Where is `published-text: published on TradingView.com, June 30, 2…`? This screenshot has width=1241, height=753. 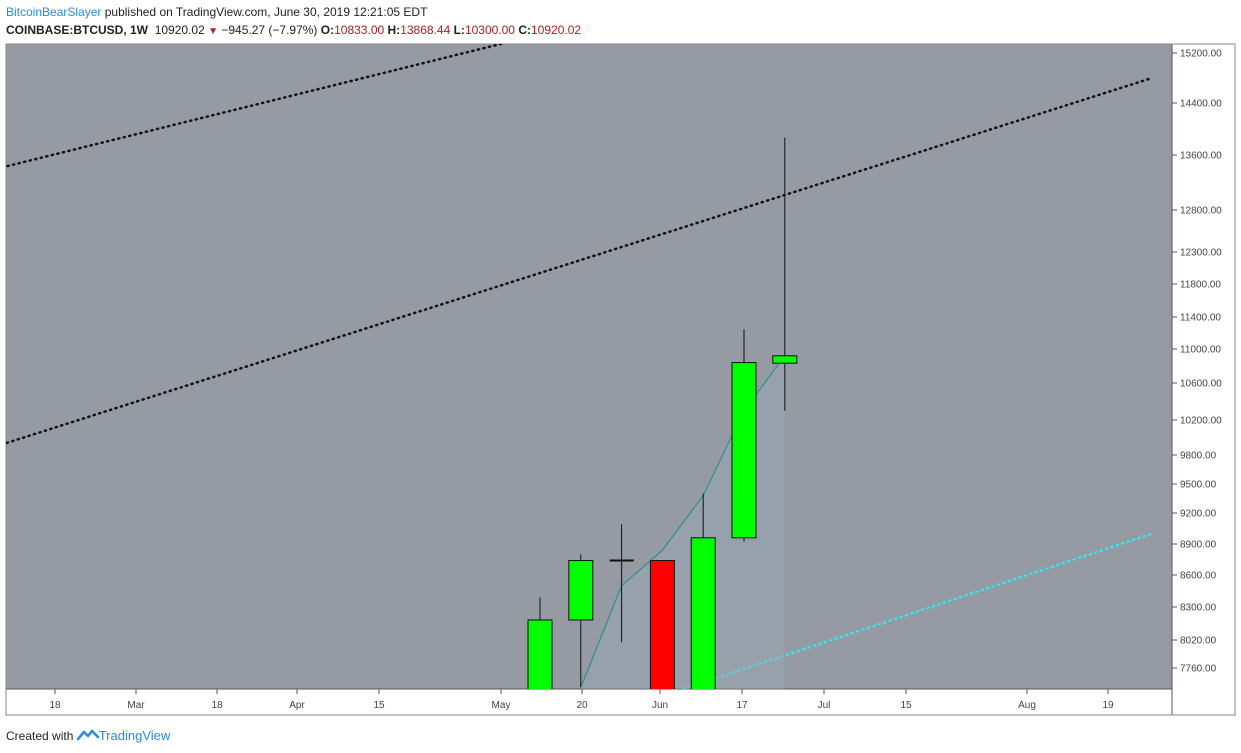
published-text: published on TradingView.com, June 30, 2… is located at coordinates (266, 12).